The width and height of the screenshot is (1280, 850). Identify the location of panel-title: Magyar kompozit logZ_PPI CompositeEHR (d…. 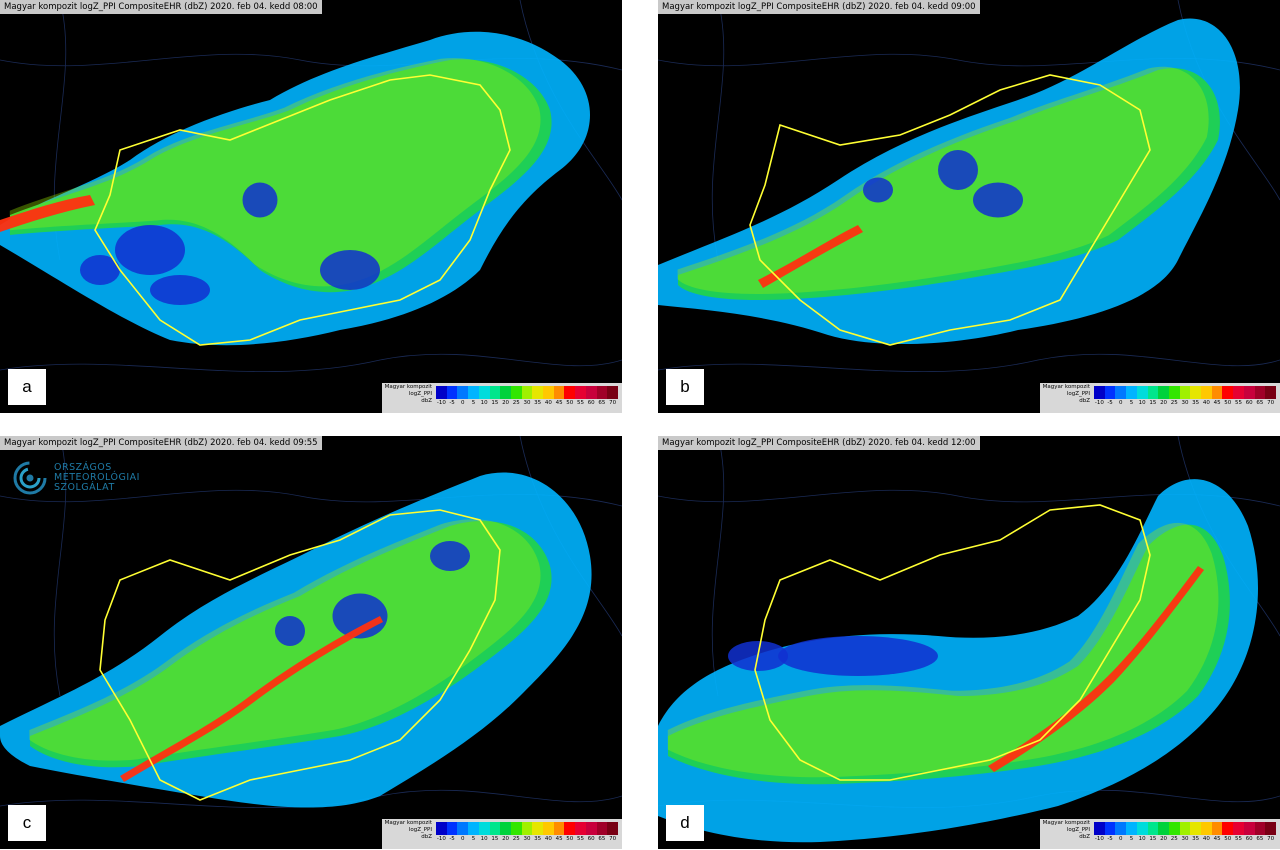
(819, 7).